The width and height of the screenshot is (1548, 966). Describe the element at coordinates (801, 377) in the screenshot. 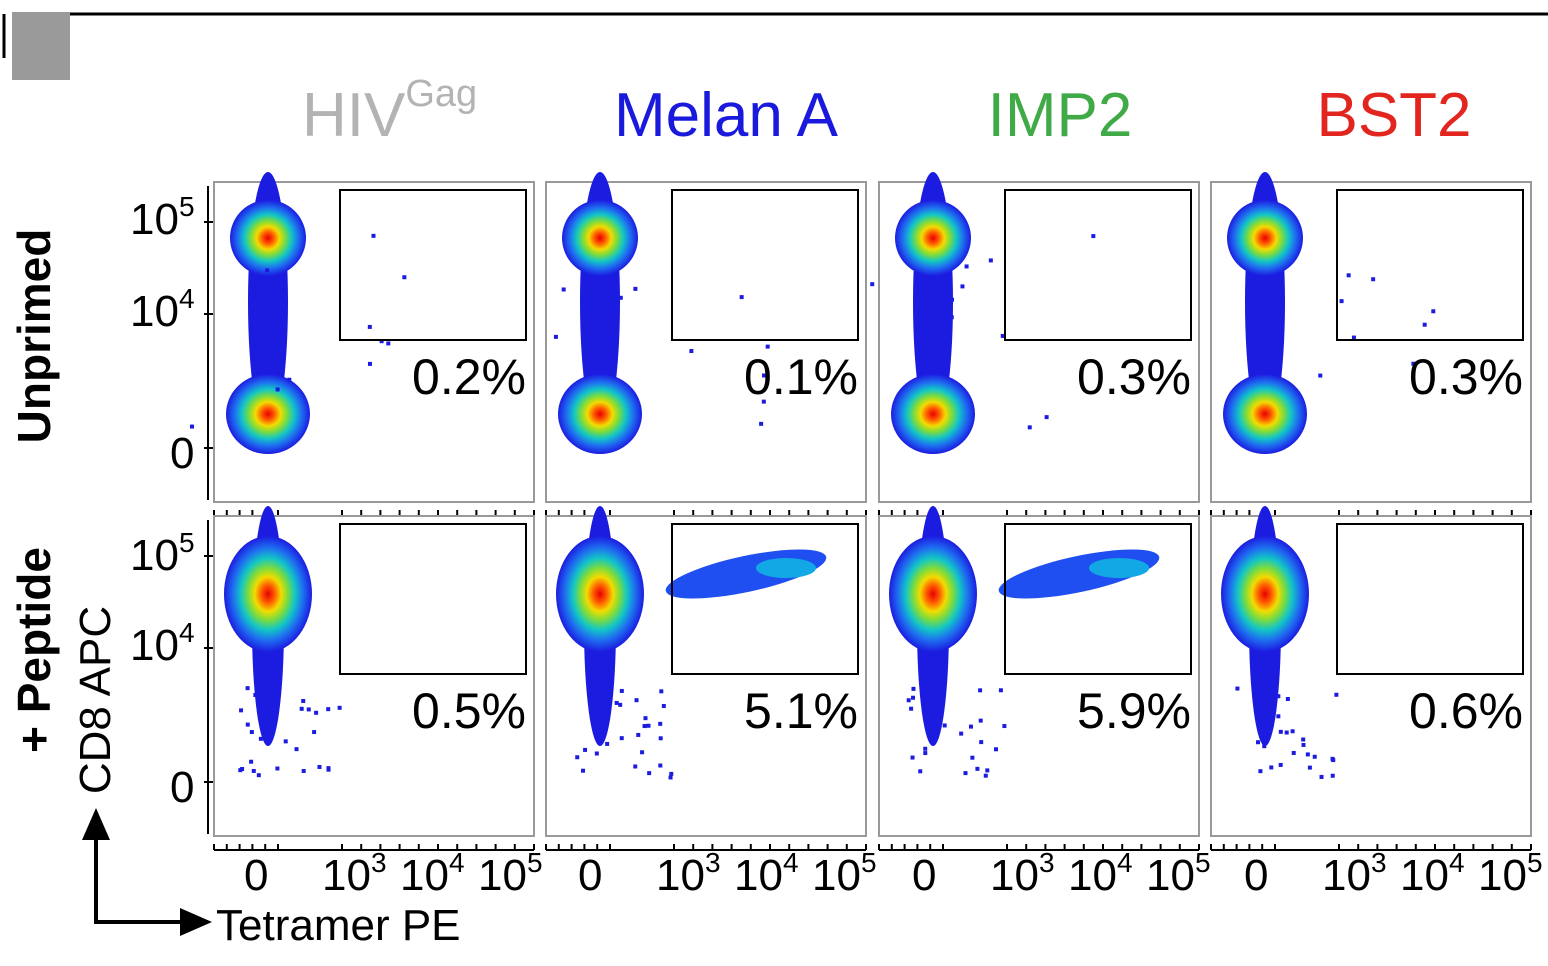

I see `gate-percentage: 0.1%` at that location.